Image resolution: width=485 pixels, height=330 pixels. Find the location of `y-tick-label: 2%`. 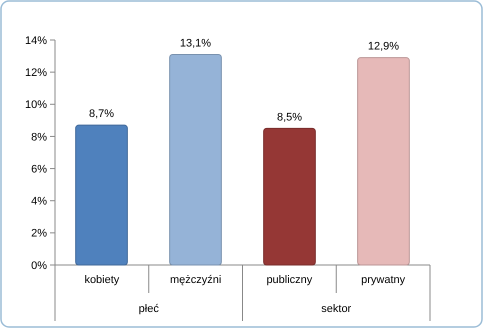

y-tick-label: 2% is located at coordinates (39, 234).